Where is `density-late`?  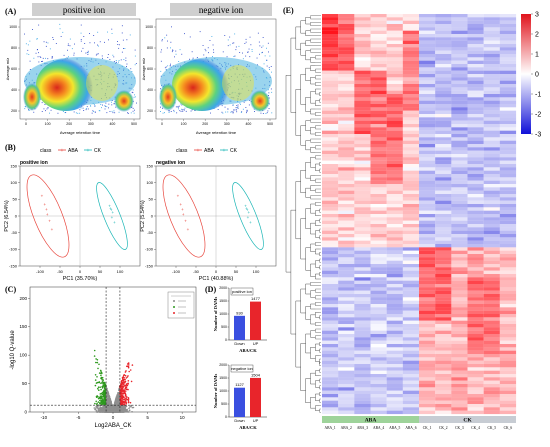
density-late is located at coordinates (124, 101).